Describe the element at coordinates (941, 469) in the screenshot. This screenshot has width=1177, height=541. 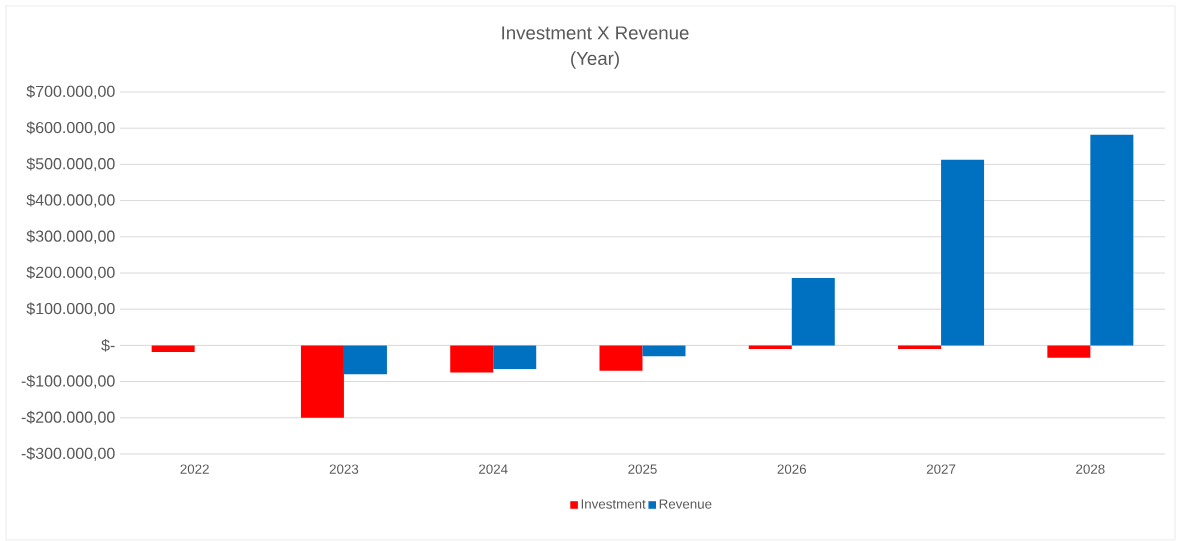
I see `x-tick-label: 2027` at that location.